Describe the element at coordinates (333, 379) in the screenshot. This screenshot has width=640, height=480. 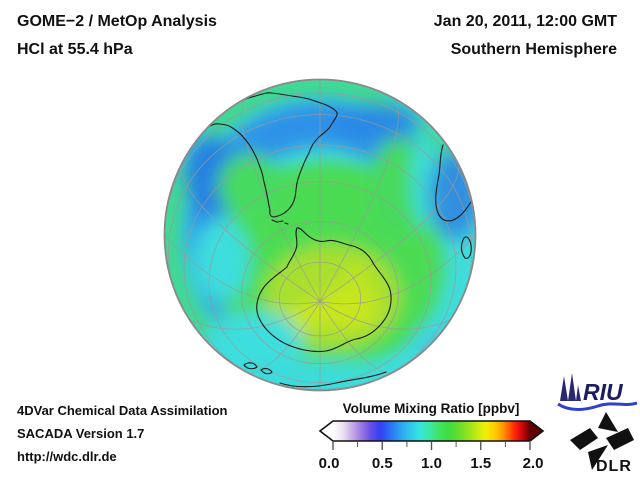
I see `australia-coastline` at that location.